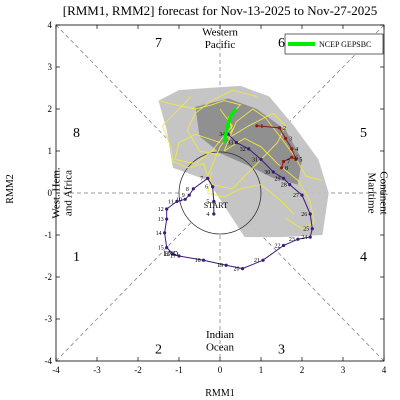 The height and width of the screenshot is (400, 400). I want to click on forecast-point-label: 7, so click(288, 163).